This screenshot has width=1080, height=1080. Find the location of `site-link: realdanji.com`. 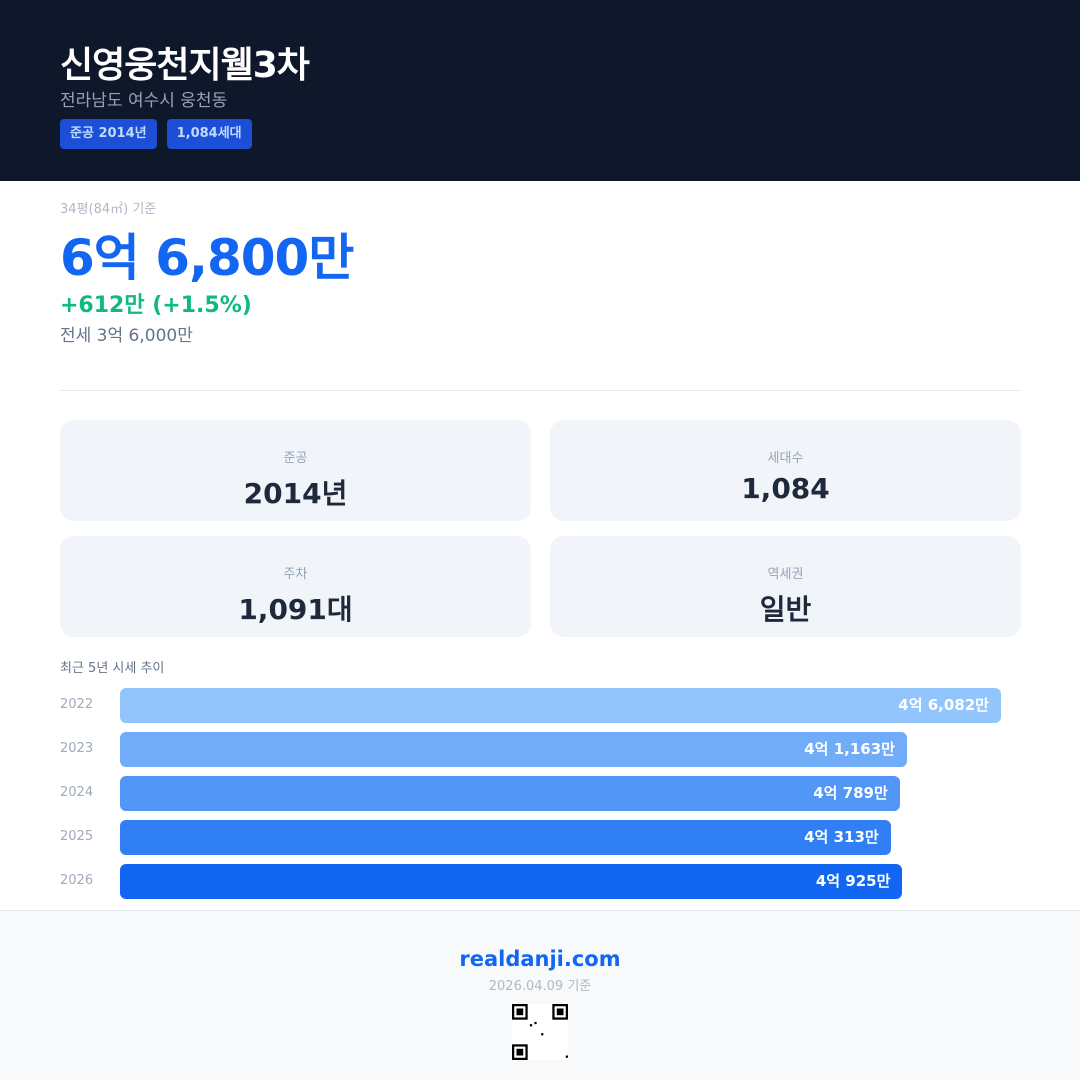

site-link: realdanji.com is located at coordinates (540, 959).